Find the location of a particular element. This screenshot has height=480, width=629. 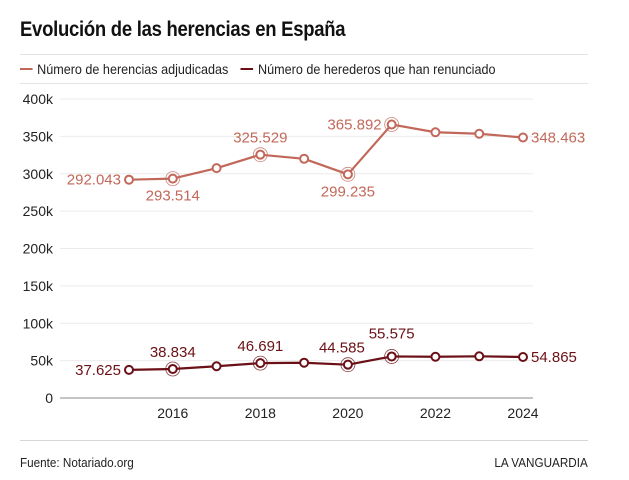

y-tick-label: 150k is located at coordinates (38, 286).